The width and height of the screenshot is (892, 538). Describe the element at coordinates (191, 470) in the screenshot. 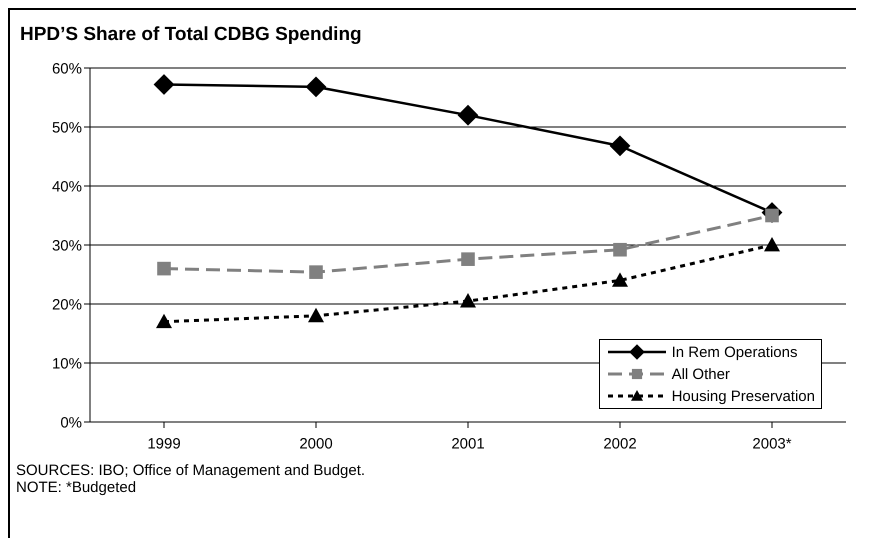

I see `source-note: SOURCES: IBO; Office of Management and Budget.` at that location.